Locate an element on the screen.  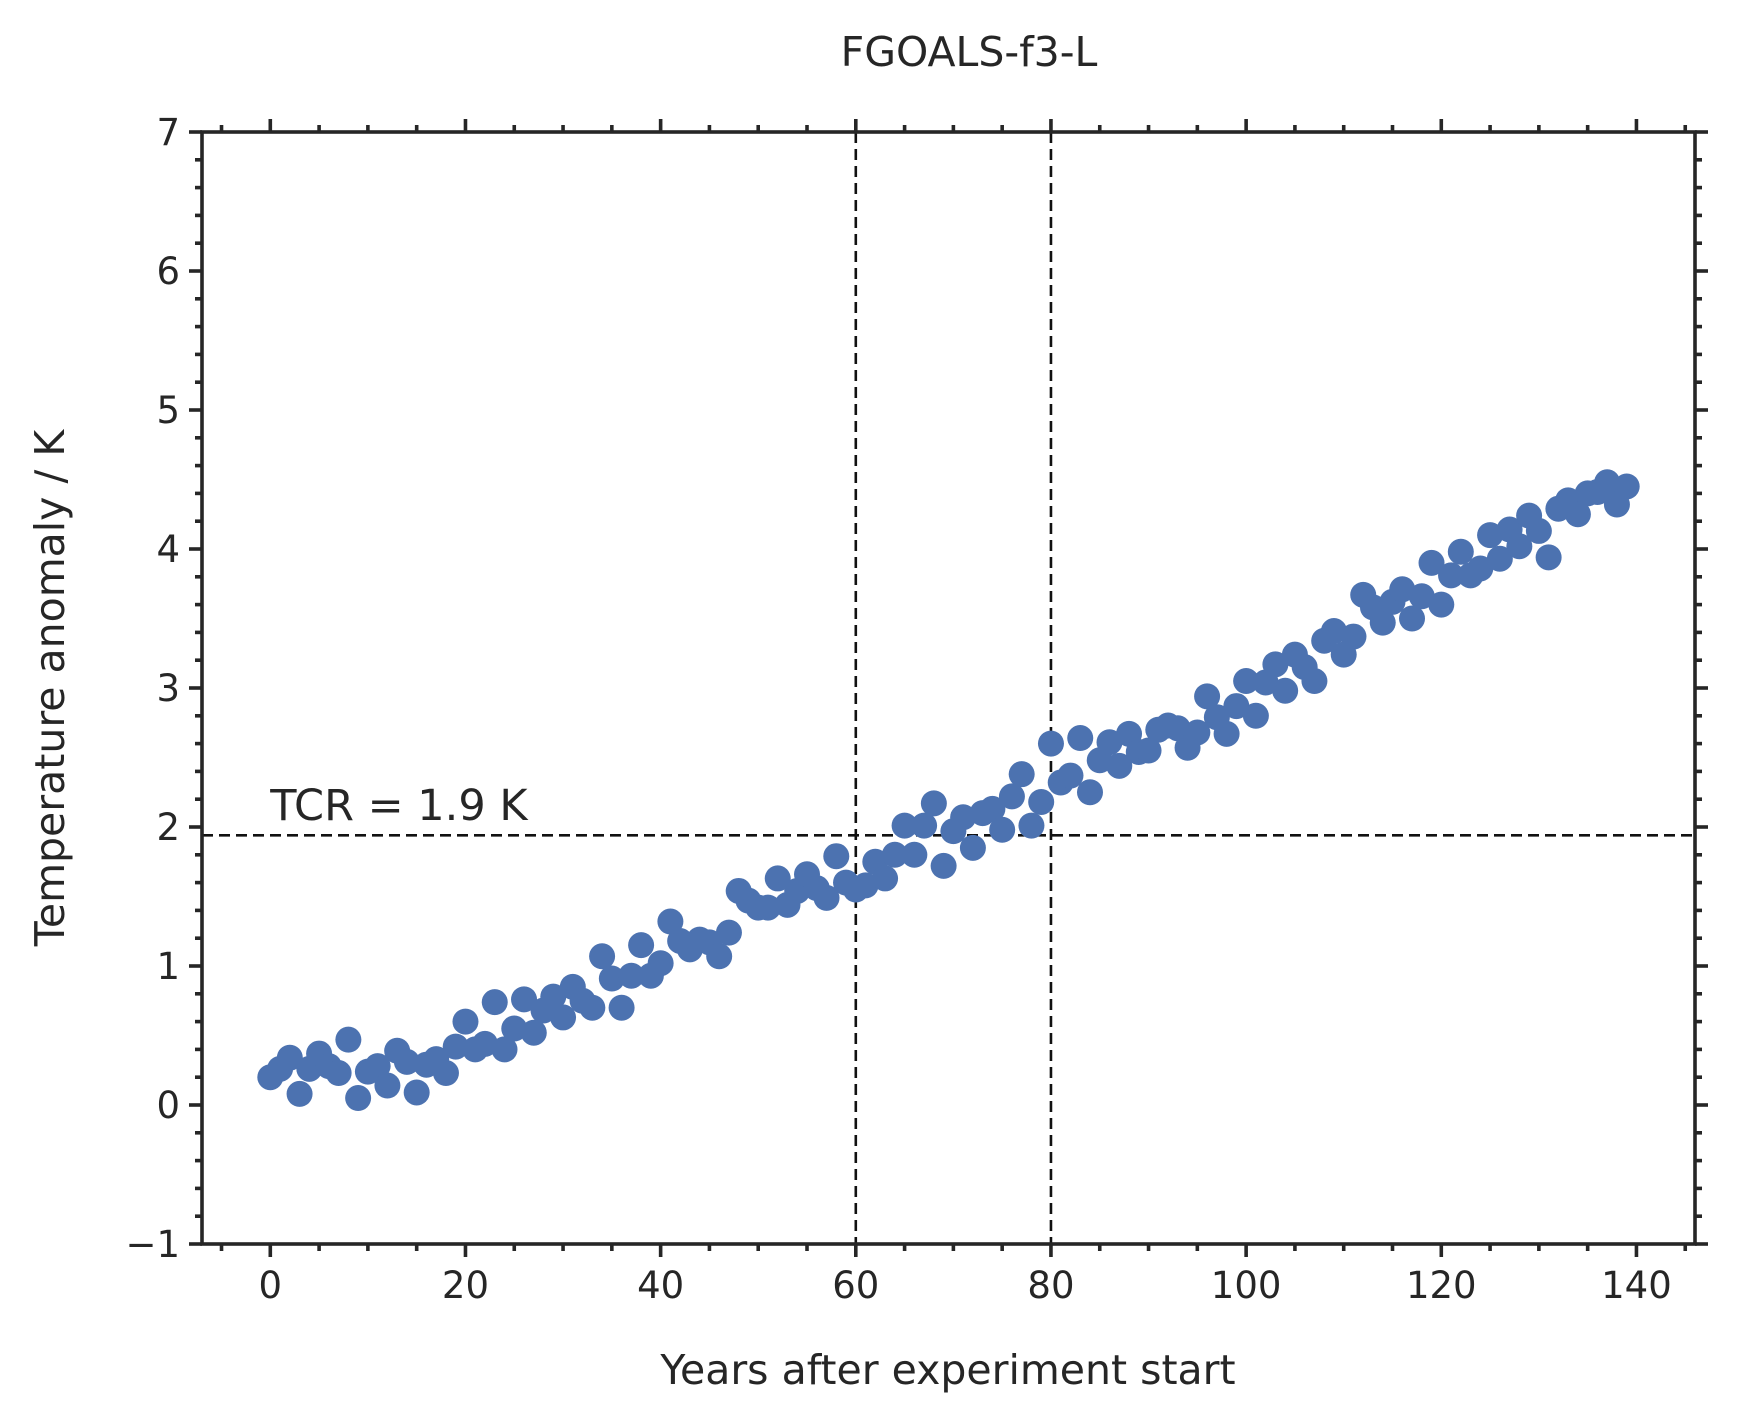
x-tick-label: 100 is located at coordinates (1246, 1285).